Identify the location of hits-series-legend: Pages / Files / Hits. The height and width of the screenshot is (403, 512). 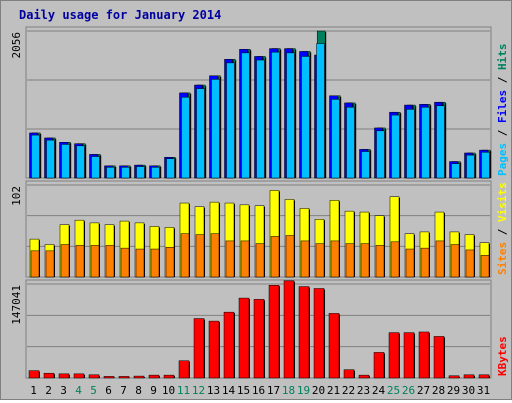
(502, 110).